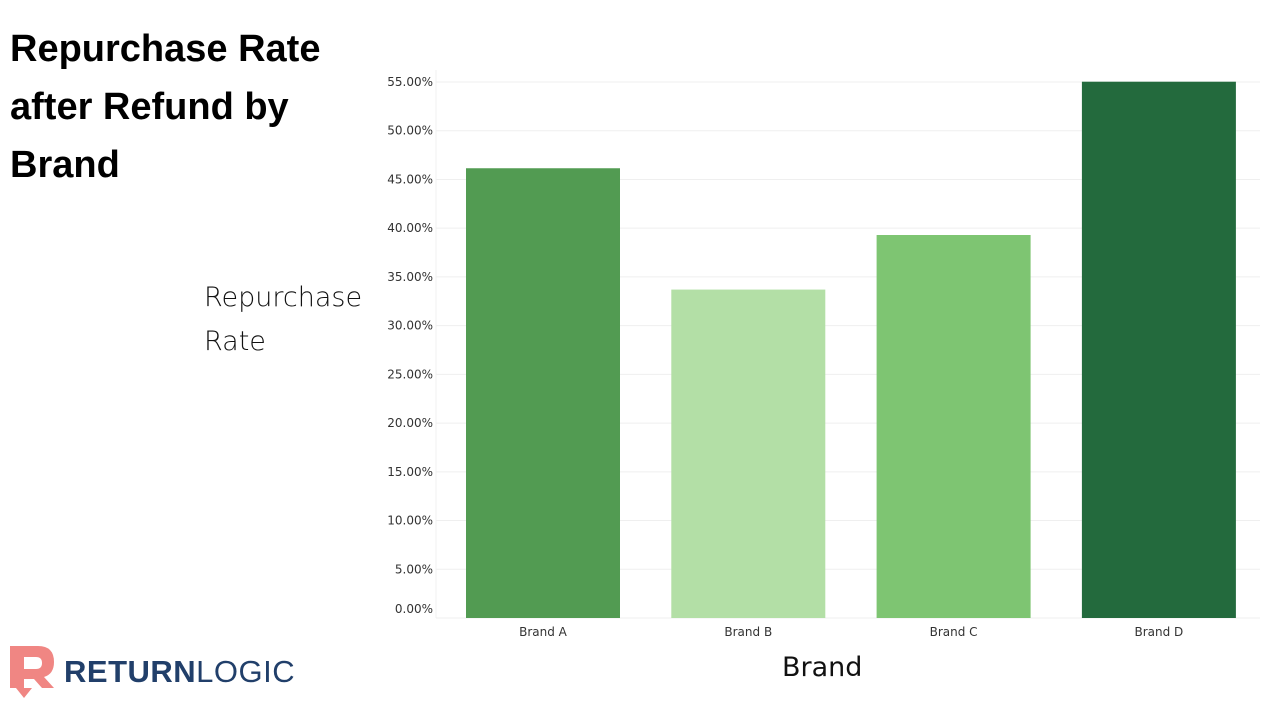  I want to click on y-tick-label: 55.00%, so click(410, 82).